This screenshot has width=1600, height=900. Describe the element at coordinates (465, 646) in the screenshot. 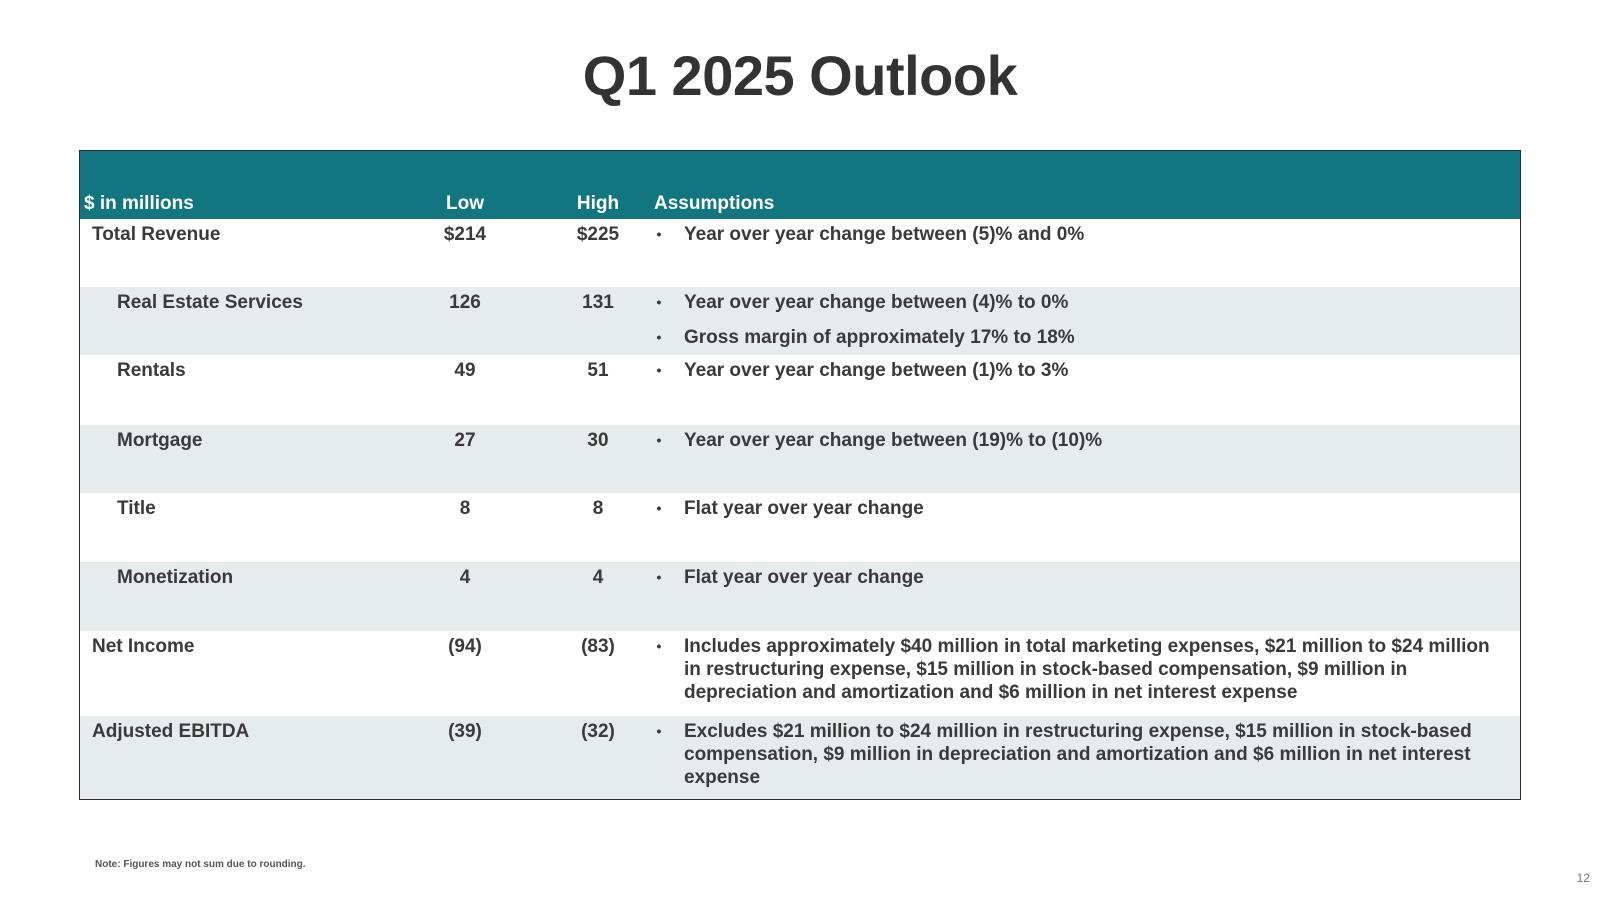

I see `row-low: (94)` at that location.